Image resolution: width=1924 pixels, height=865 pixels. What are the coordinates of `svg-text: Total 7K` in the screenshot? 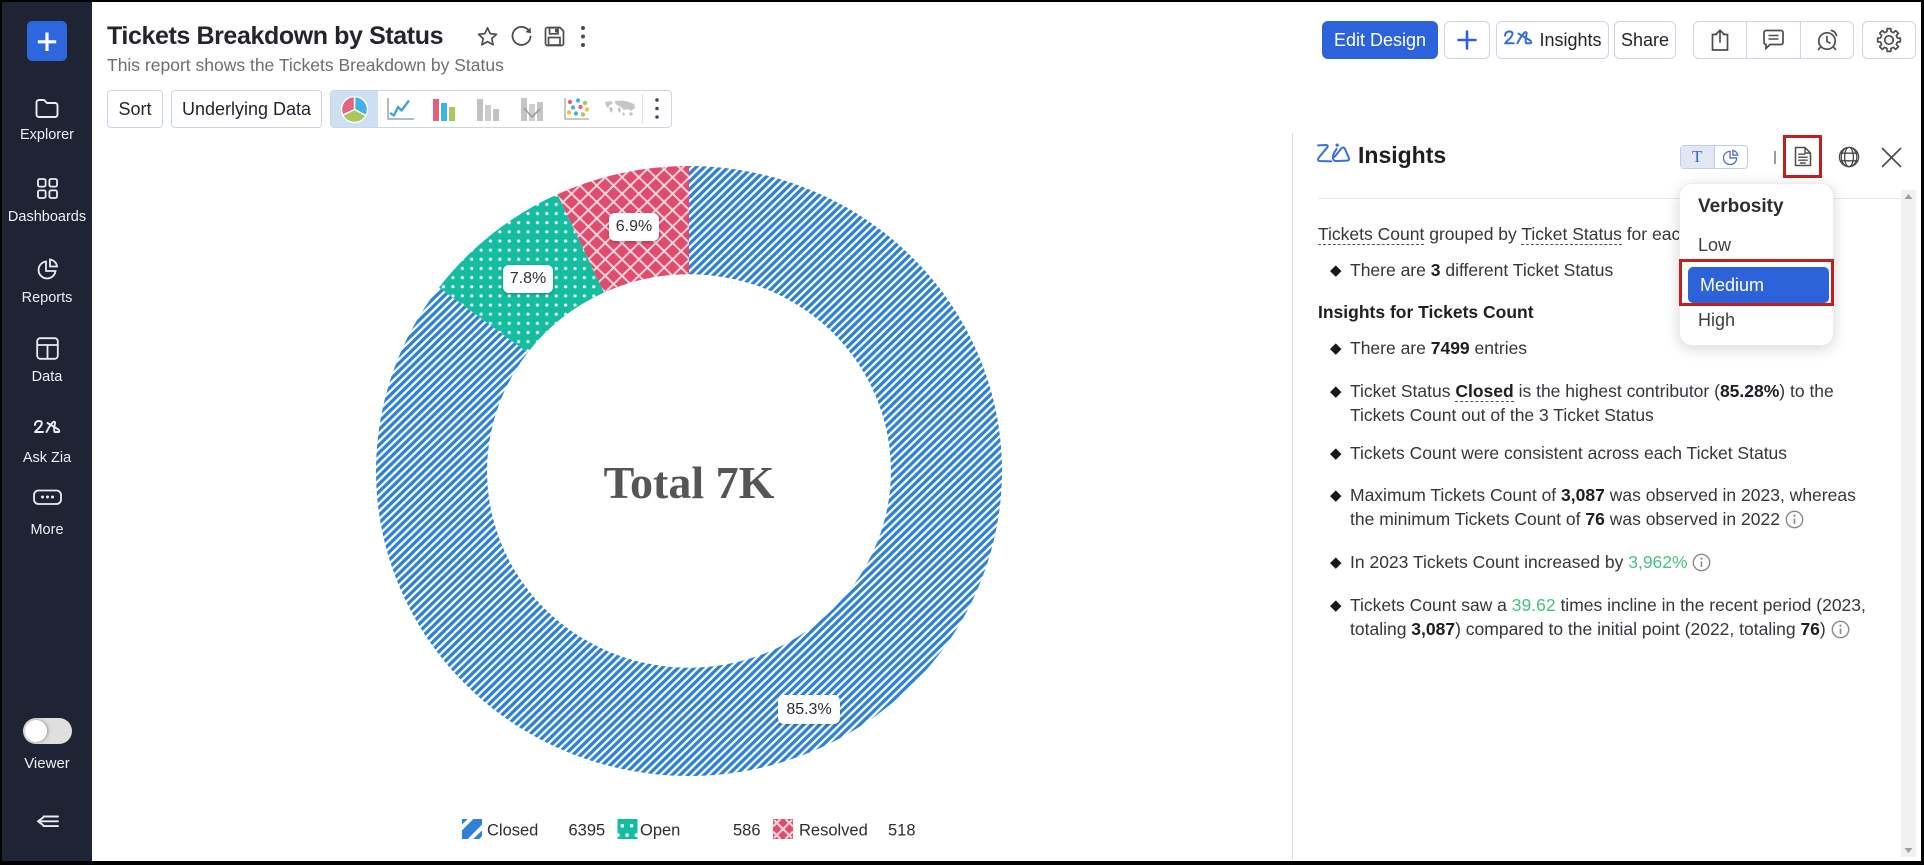 It's located at (689, 482).